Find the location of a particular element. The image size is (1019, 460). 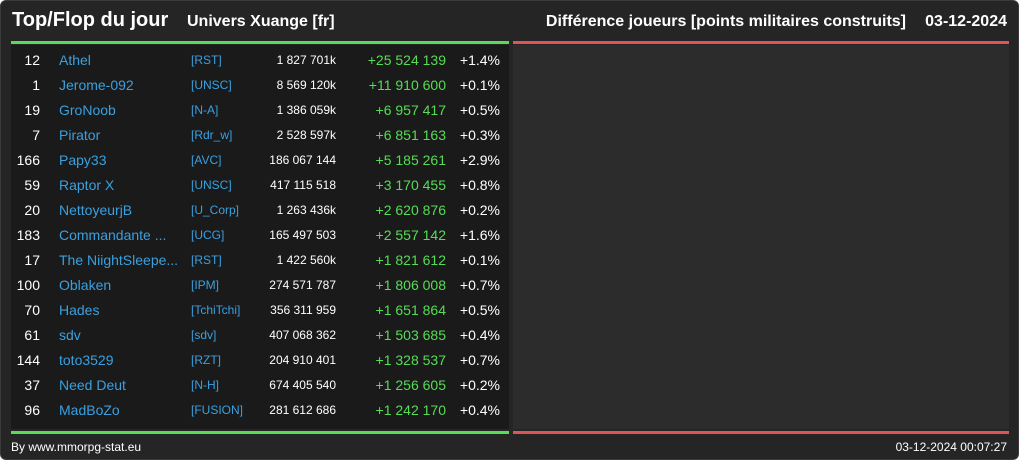

player-points: 407 068 362 is located at coordinates (302, 335).